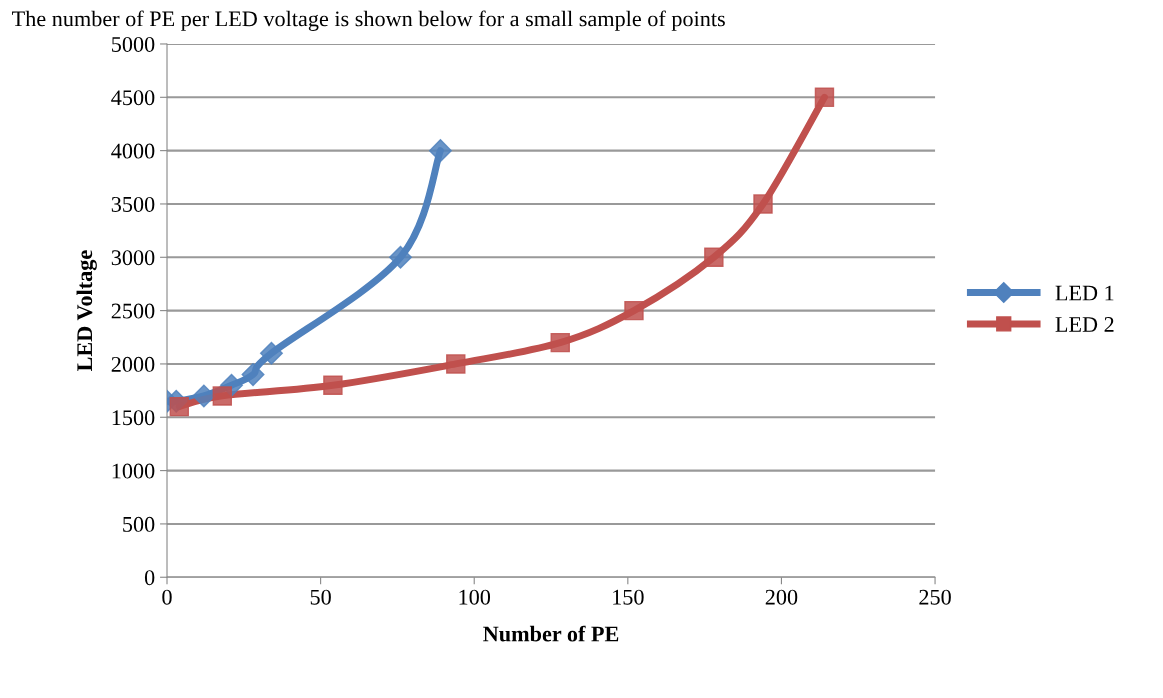 The height and width of the screenshot is (698, 1163). What do you see at coordinates (149, 578) in the screenshot?
I see `y-tick-label: 0` at bounding box center [149, 578].